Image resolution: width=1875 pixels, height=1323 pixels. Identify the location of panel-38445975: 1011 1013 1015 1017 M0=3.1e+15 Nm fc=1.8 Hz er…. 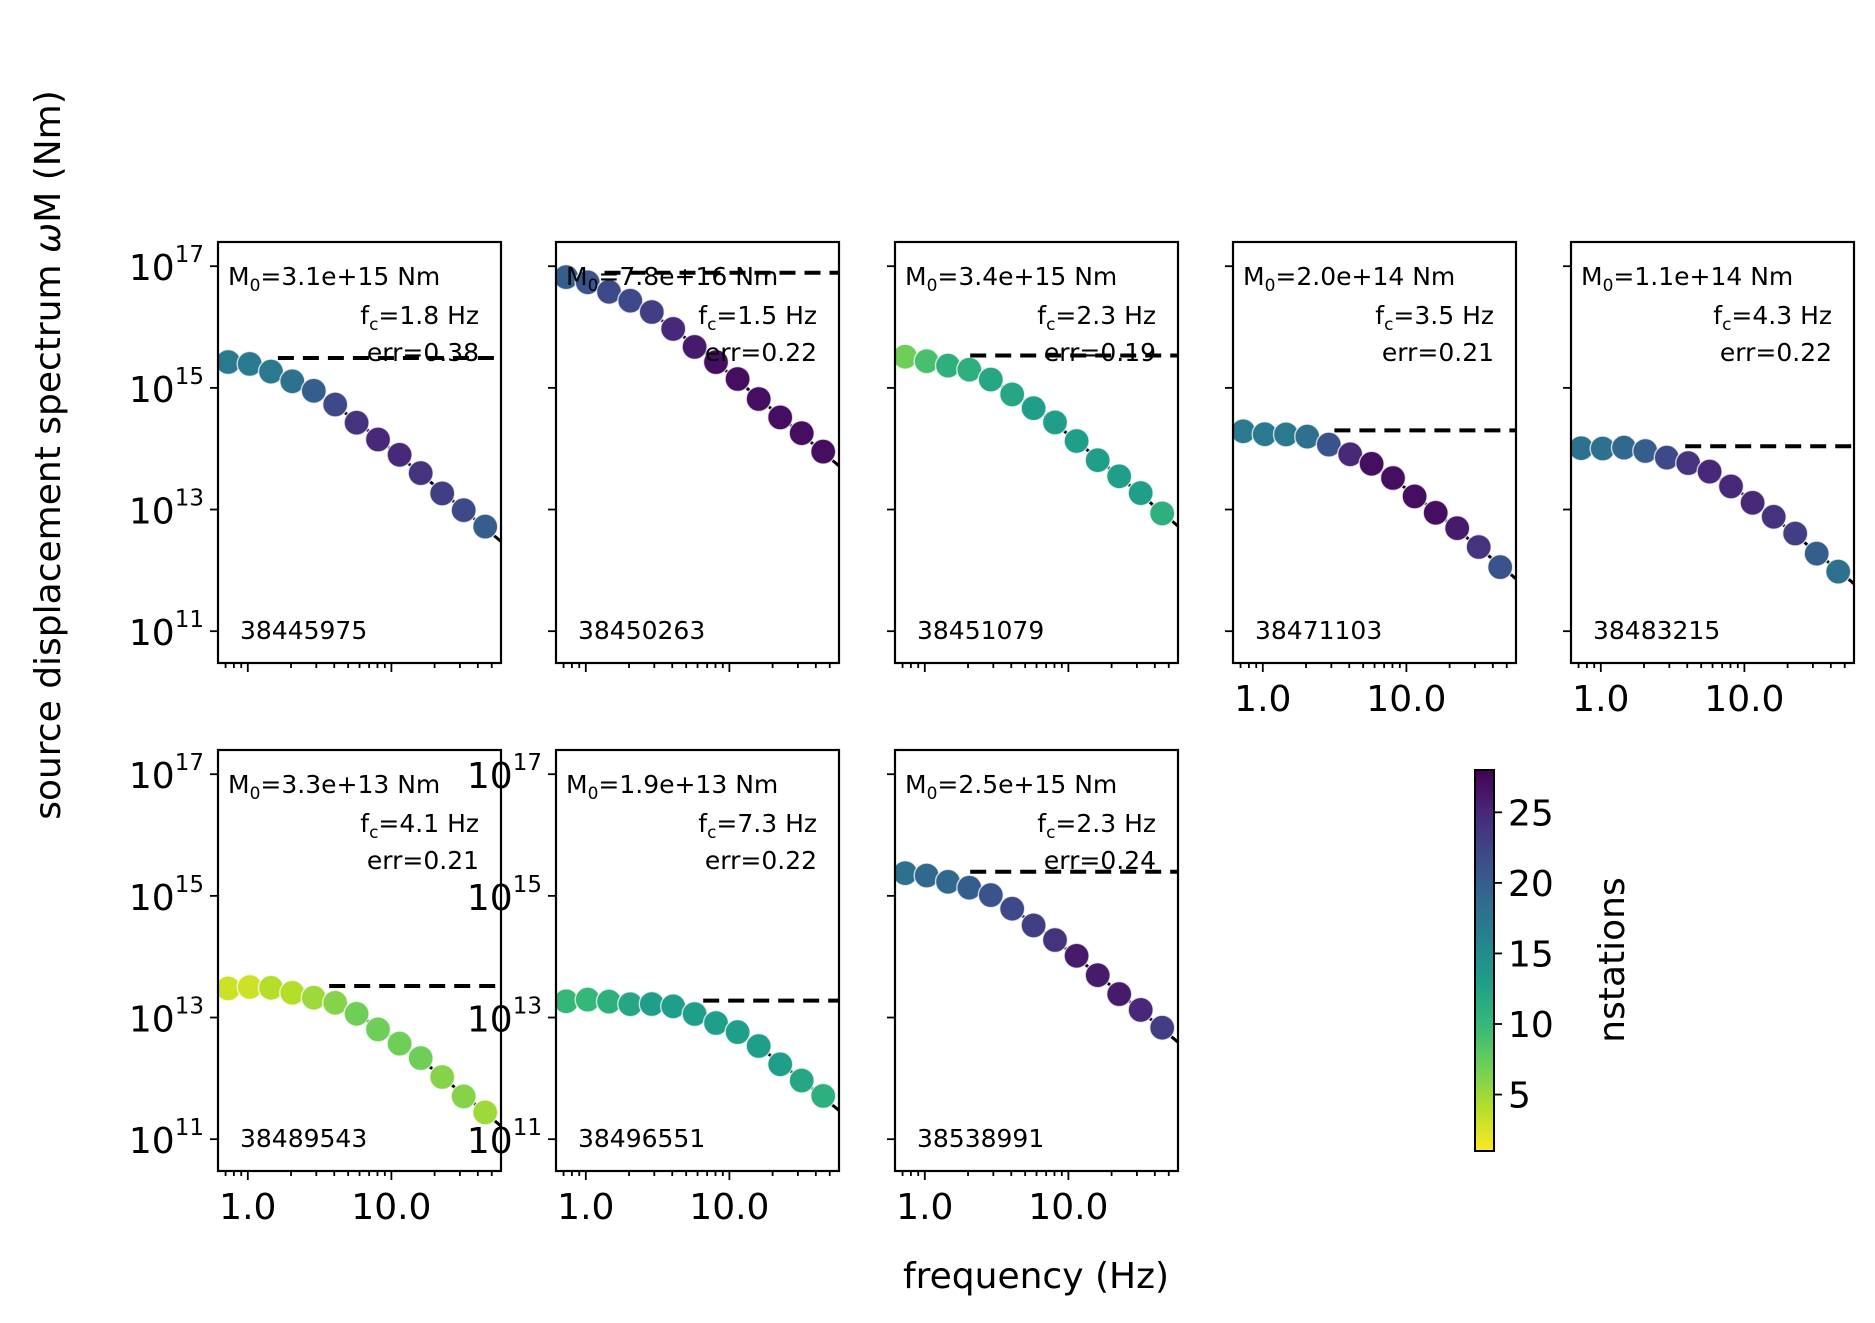
(316, 456).